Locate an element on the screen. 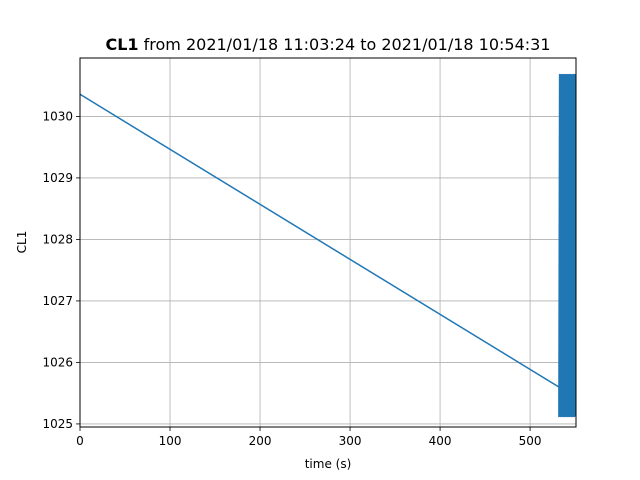  y-tick-label: 1030 is located at coordinates (57, 116).